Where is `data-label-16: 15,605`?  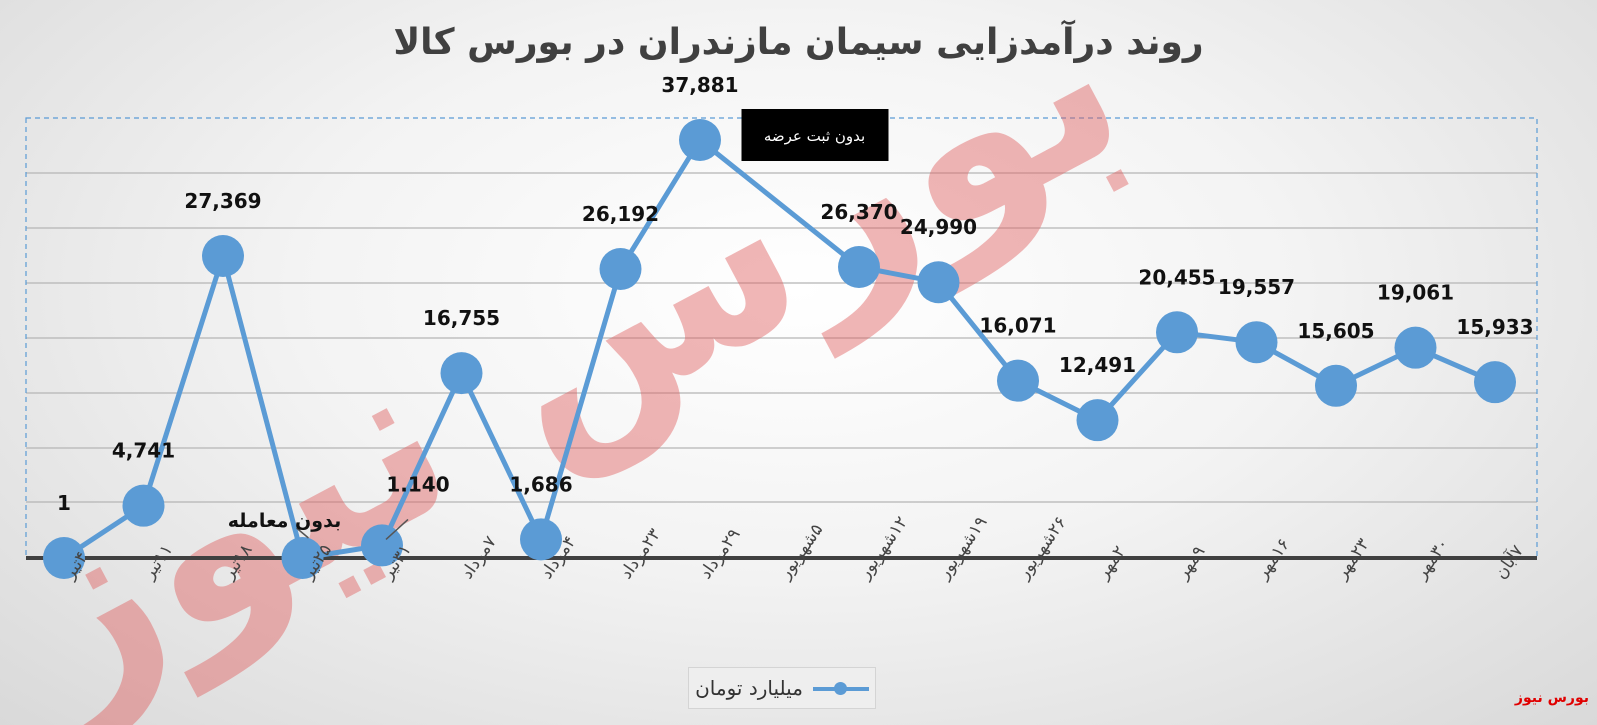 data-label-16: 15,605 is located at coordinates (1335, 331).